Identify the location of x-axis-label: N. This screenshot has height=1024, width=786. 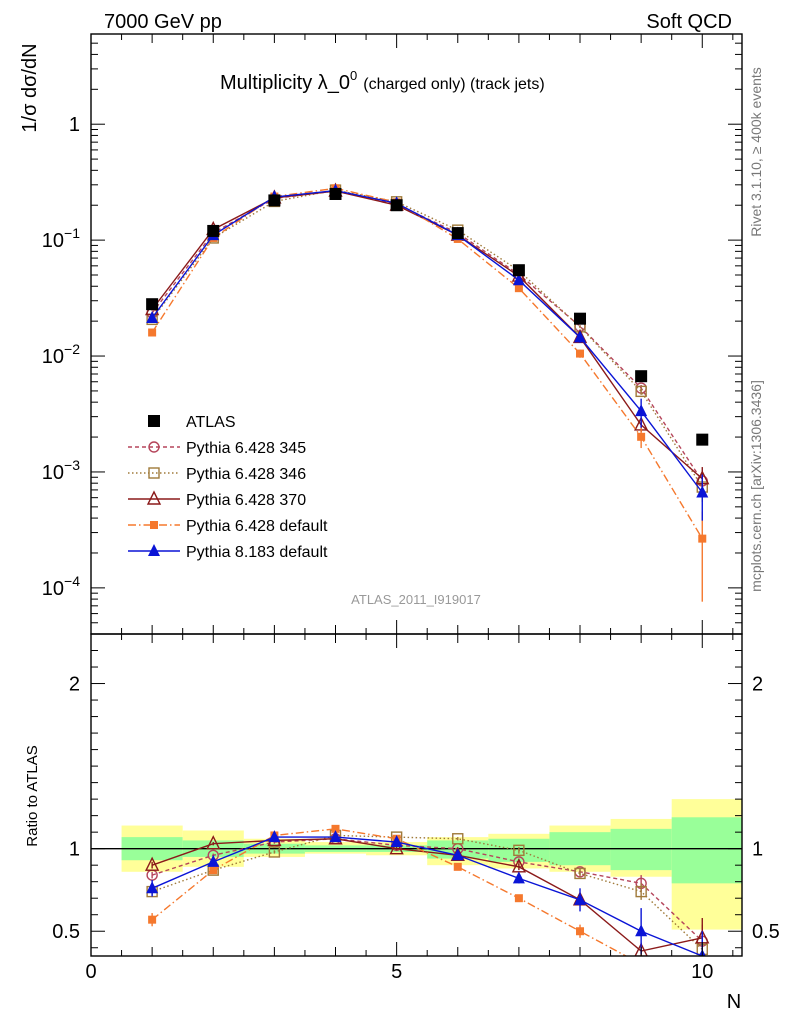
(734, 1002).